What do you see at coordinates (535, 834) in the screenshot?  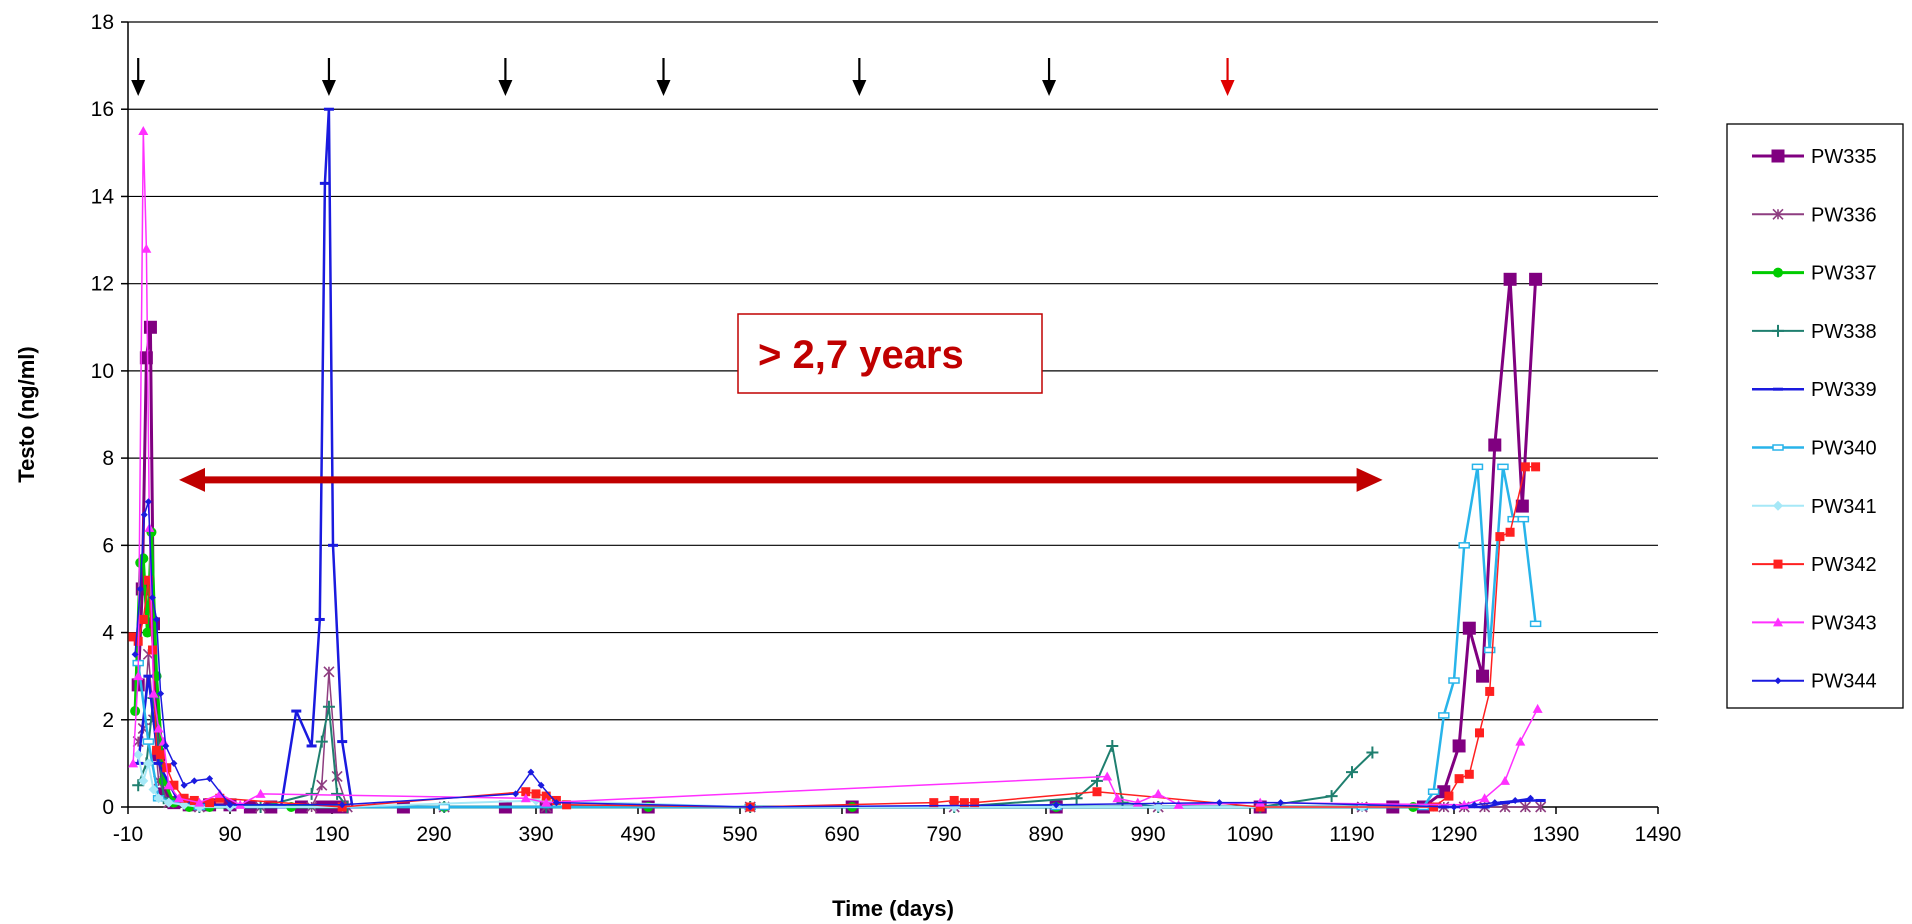 I see `x-tick-label: 390` at bounding box center [535, 834].